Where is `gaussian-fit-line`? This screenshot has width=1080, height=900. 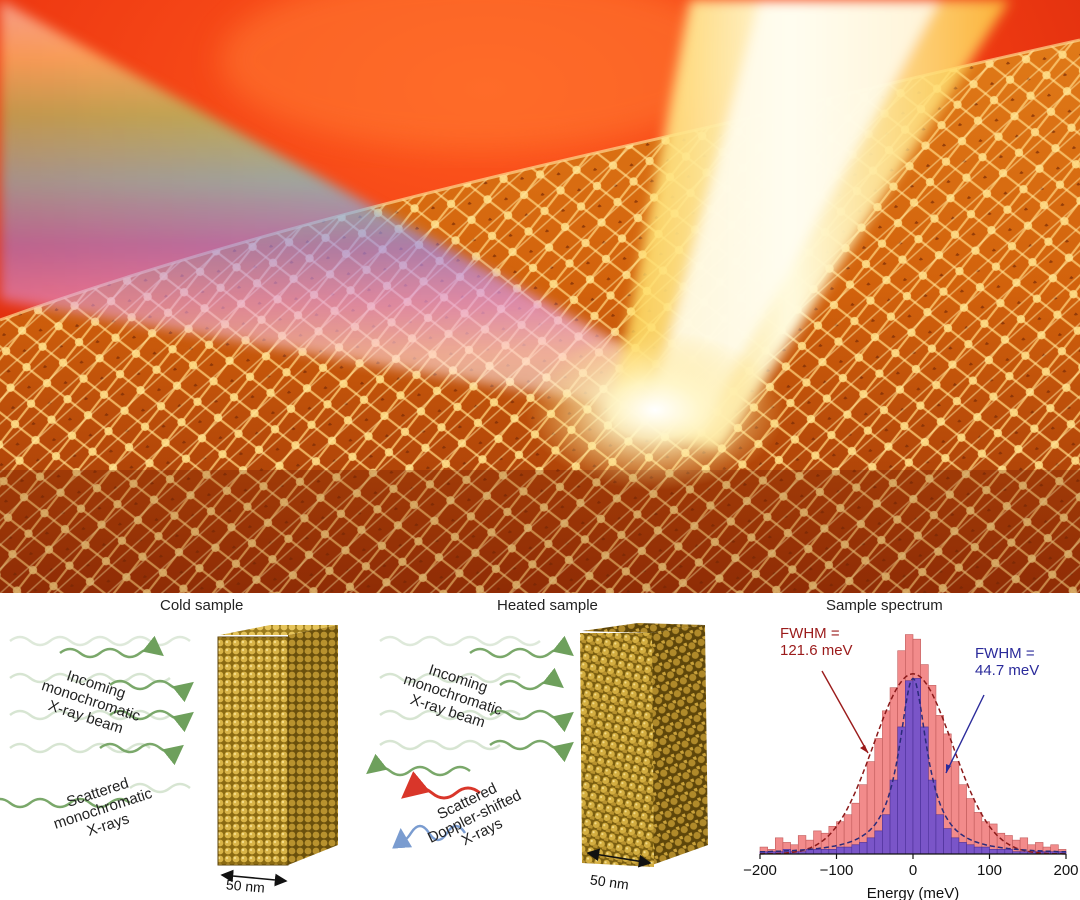
gaussian-fit-line is located at coordinates (913, 764).